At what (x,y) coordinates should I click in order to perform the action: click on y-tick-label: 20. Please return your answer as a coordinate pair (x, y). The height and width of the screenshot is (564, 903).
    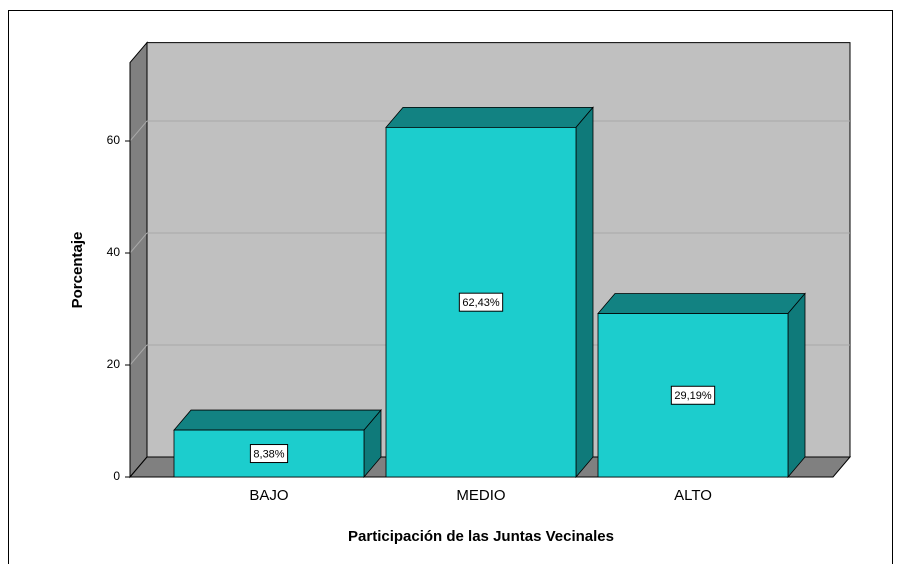
    Looking at the image, I should click on (114, 364).